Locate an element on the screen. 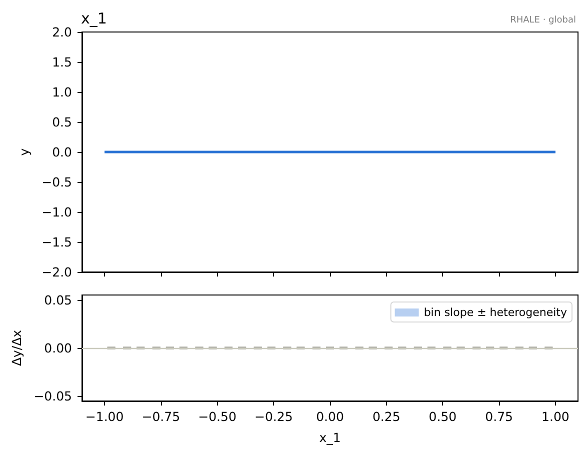 The image size is (587, 454). y-tick-label: 1.0 is located at coordinates (62, 92).